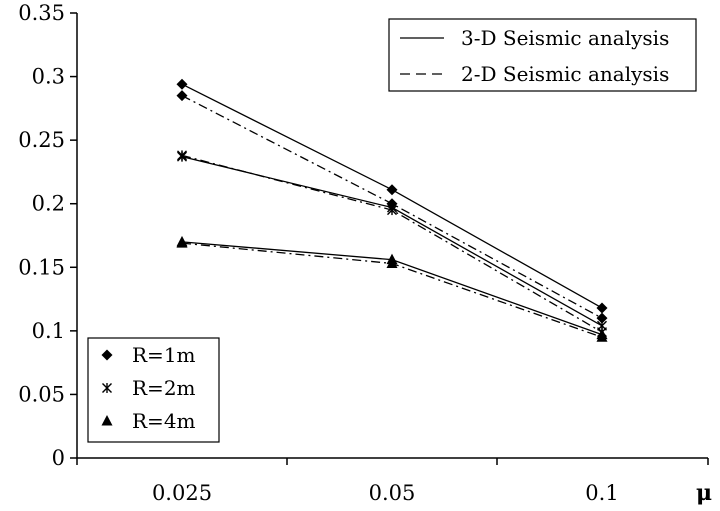 The height and width of the screenshot is (511, 720). Describe the element at coordinates (164, 355) in the screenshot. I see `legend-label: R=1m` at that location.